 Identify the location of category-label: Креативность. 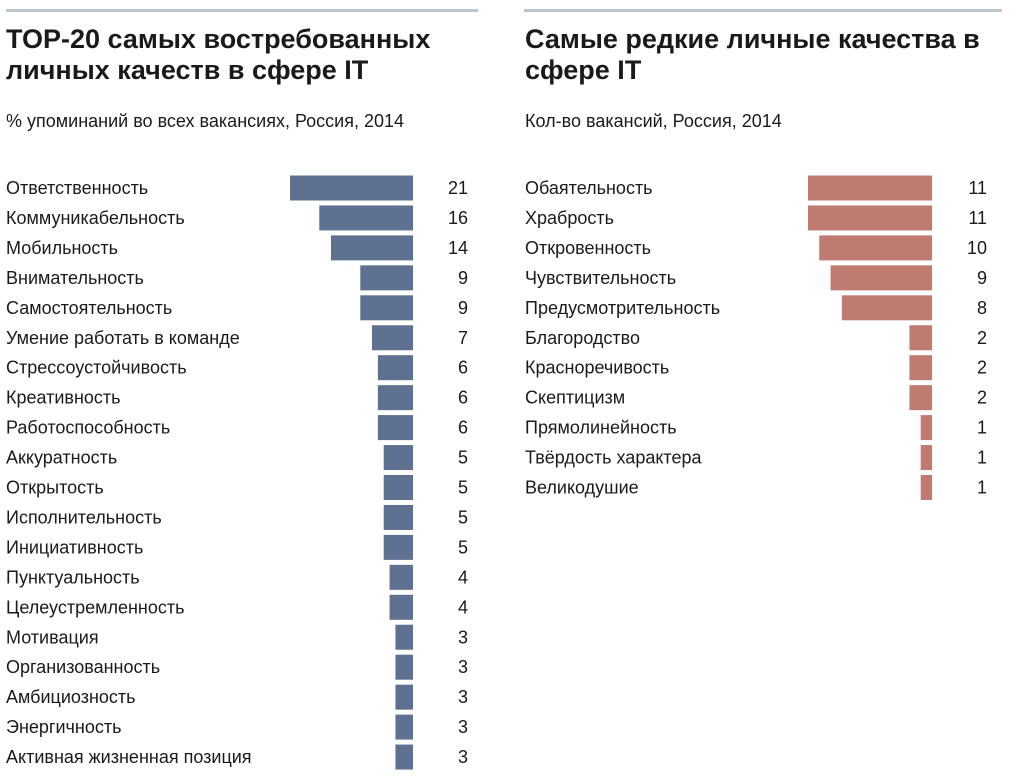
(63, 398).